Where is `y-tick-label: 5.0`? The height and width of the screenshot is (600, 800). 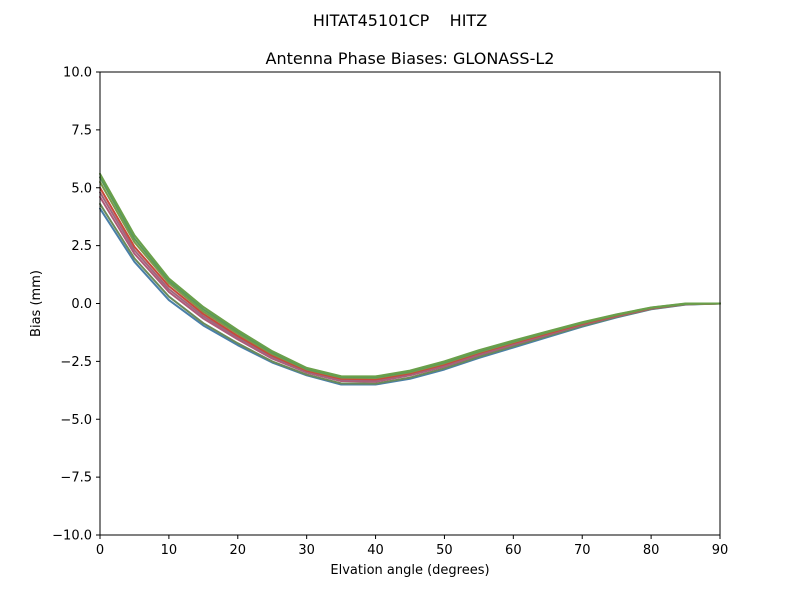
y-tick-label: 5.0 is located at coordinates (81, 188).